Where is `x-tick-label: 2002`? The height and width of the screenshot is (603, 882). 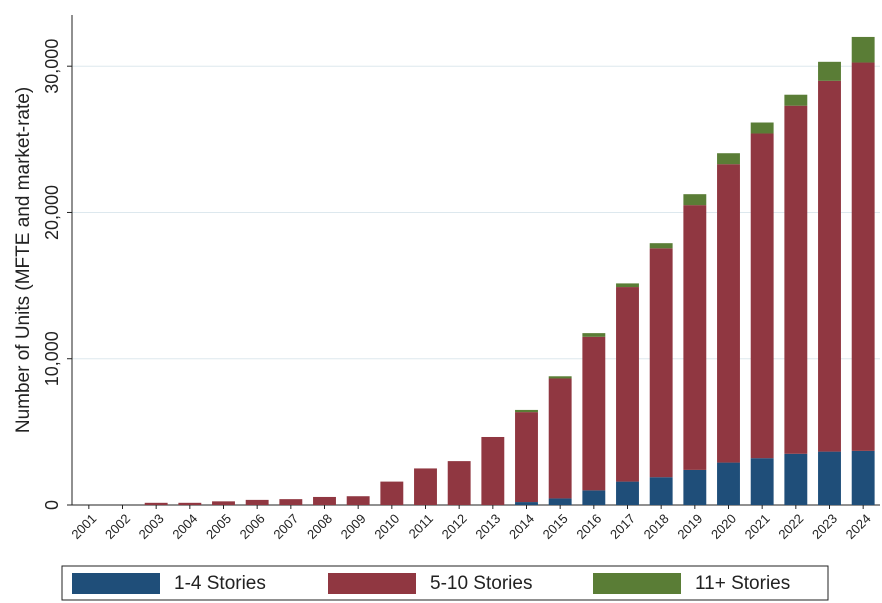
x-tick-label: 2002 is located at coordinates (117, 526).